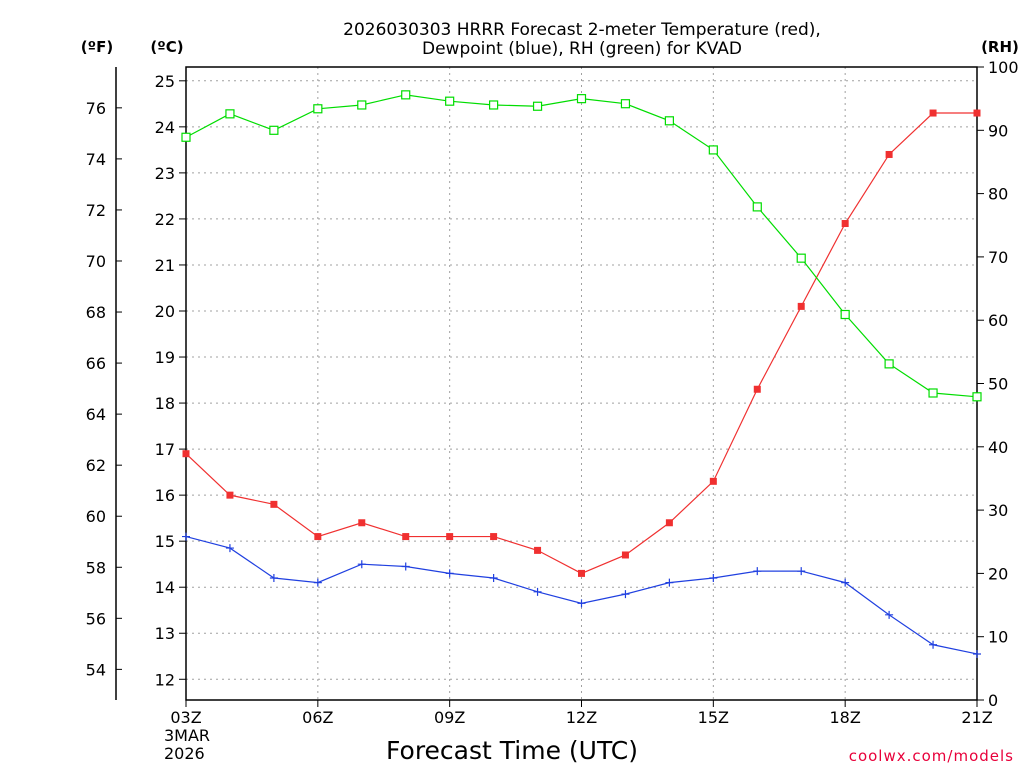 This screenshot has height=768, width=1024. I want to click on x-axis-label: Forecast Time (UTC), so click(512, 750).